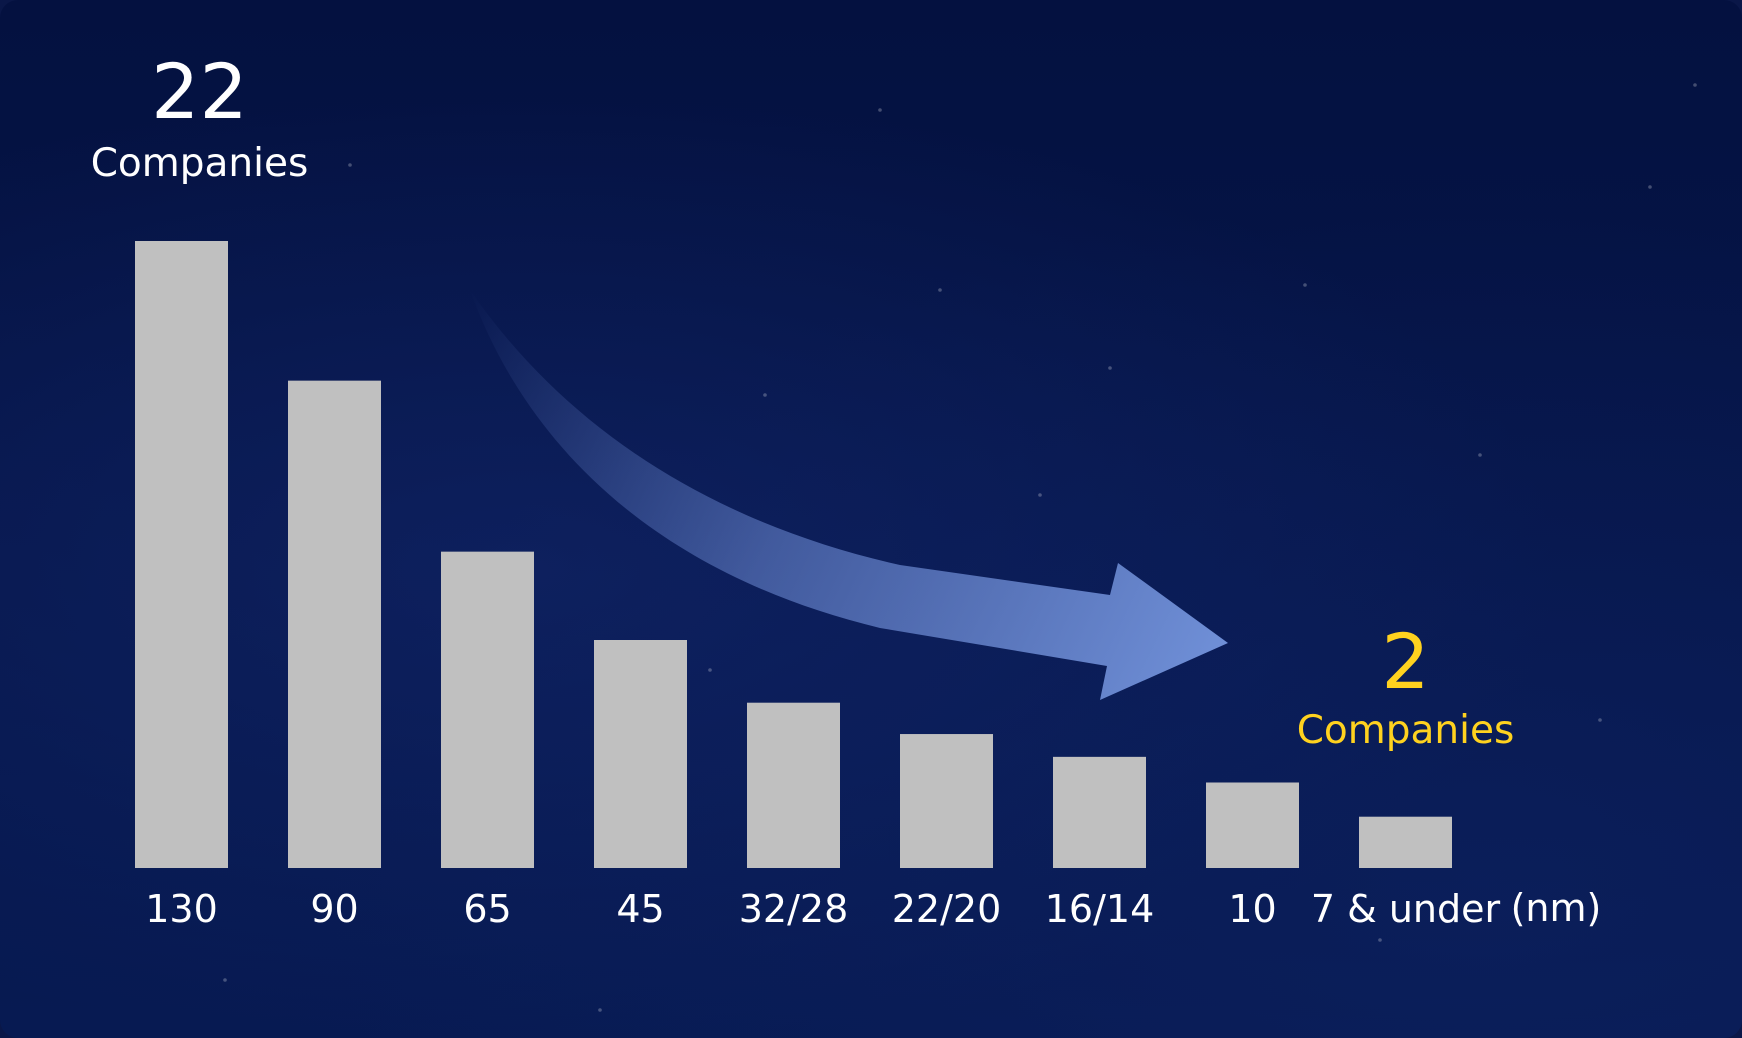 The width and height of the screenshot is (1742, 1038). Describe the element at coordinates (487, 909) in the screenshot. I see `x-tick-label: 65` at that location.